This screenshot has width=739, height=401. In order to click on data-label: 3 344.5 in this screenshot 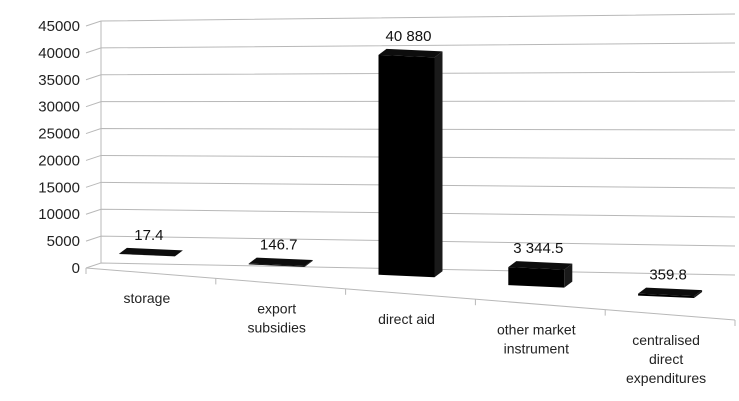, I will do `click(538, 248)`.